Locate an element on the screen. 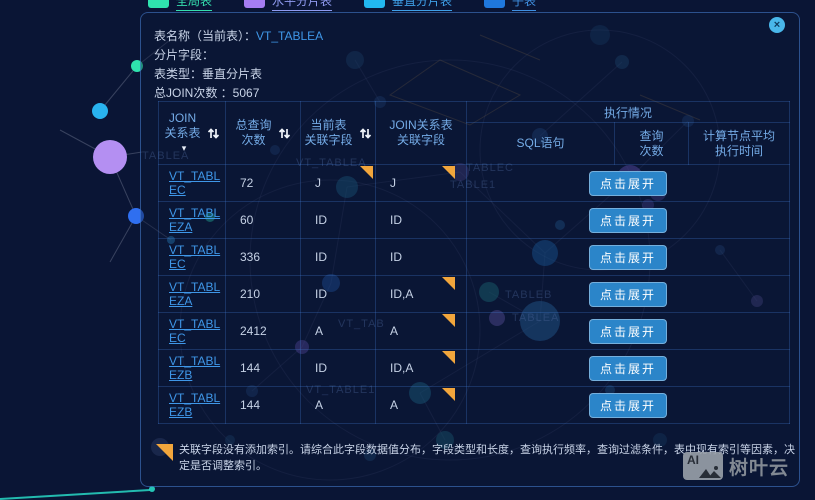  legend-item: 全局表 is located at coordinates (180, 5).